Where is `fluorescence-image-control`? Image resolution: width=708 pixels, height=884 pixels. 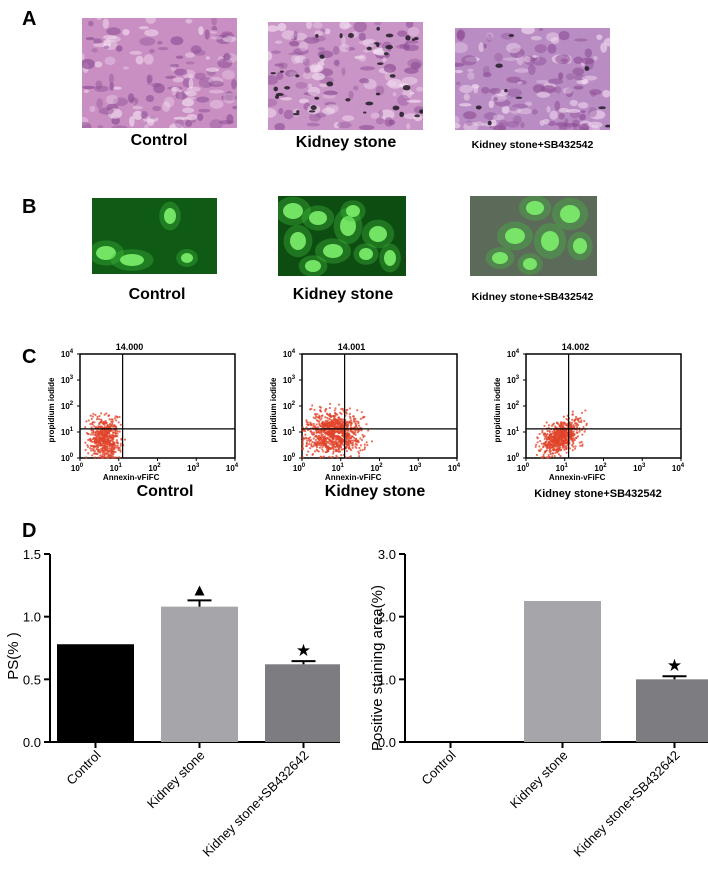 fluorescence-image-control is located at coordinates (154, 236).